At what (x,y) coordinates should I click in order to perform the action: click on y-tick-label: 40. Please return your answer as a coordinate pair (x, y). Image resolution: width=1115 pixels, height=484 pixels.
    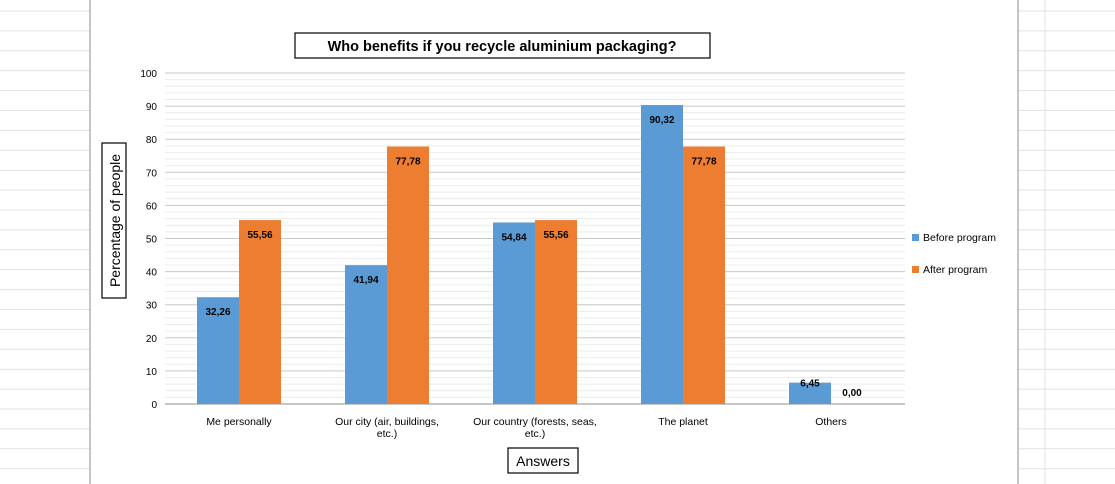
    Looking at the image, I should click on (152, 273).